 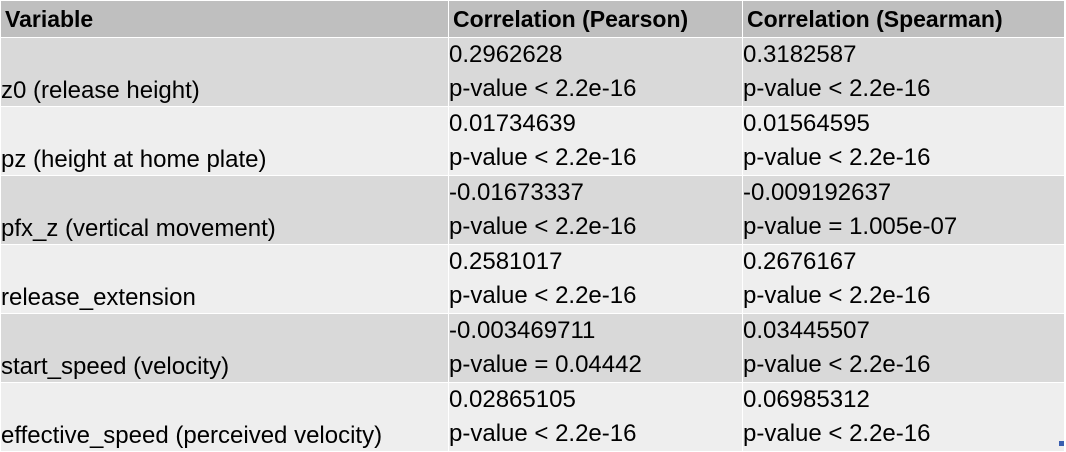 I want to click on pearson-value: 0.01734639, so click(x=512, y=123).